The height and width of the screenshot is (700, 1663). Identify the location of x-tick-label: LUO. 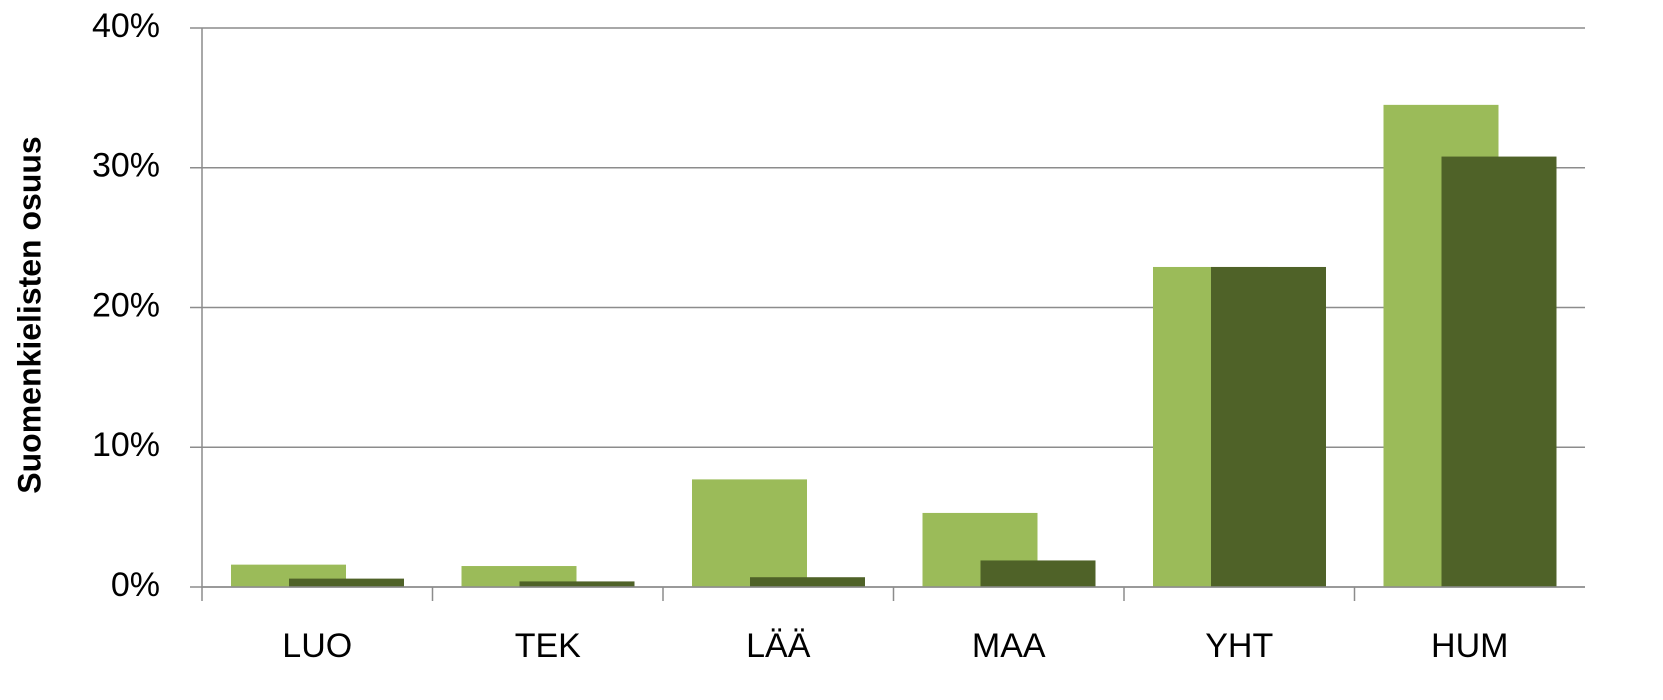
(317, 646).